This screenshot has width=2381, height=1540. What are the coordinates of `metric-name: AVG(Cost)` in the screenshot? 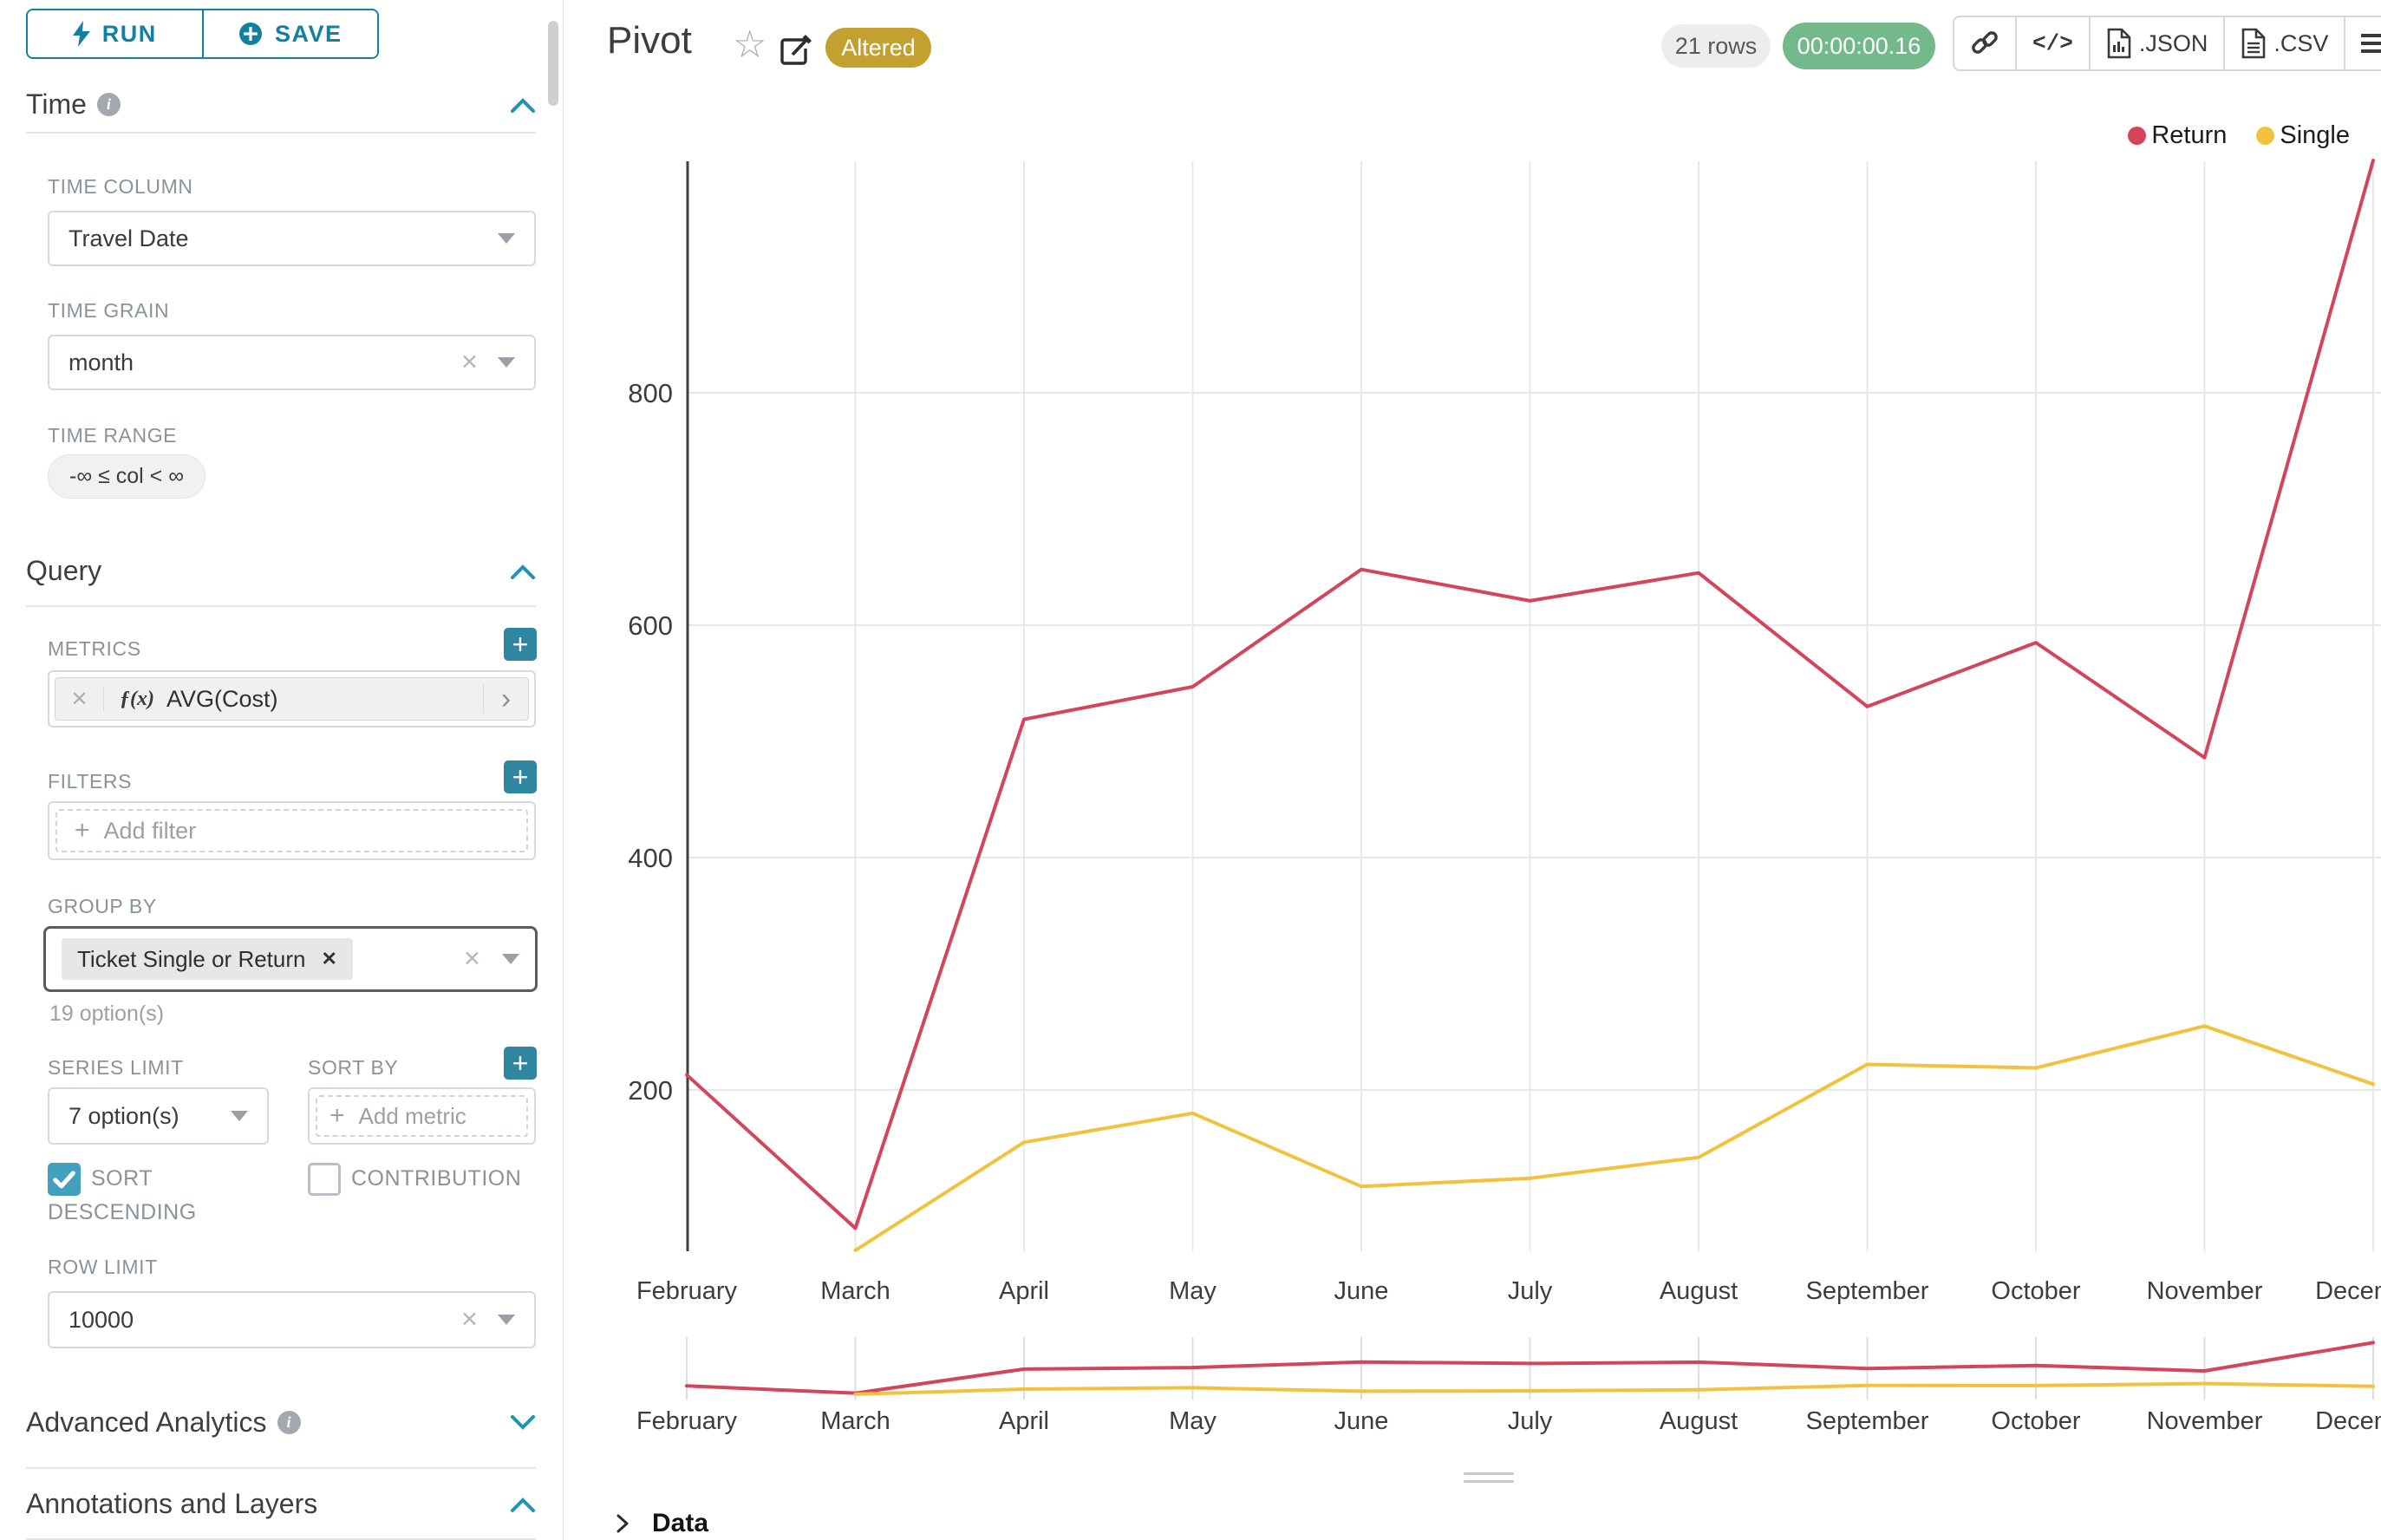 It's located at (222, 698).